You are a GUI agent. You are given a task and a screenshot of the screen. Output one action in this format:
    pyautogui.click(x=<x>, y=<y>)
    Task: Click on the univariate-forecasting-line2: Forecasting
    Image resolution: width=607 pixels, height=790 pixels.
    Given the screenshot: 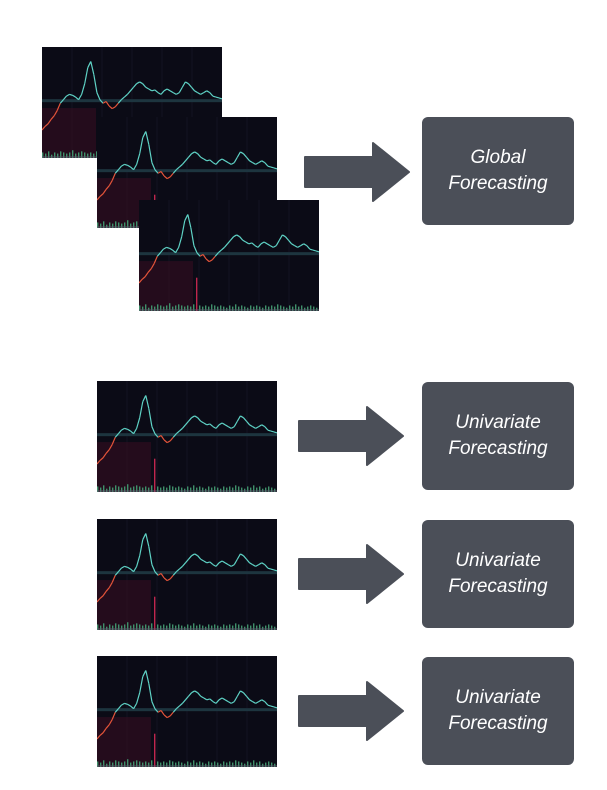 What is the action you would take?
    pyautogui.click(x=498, y=448)
    